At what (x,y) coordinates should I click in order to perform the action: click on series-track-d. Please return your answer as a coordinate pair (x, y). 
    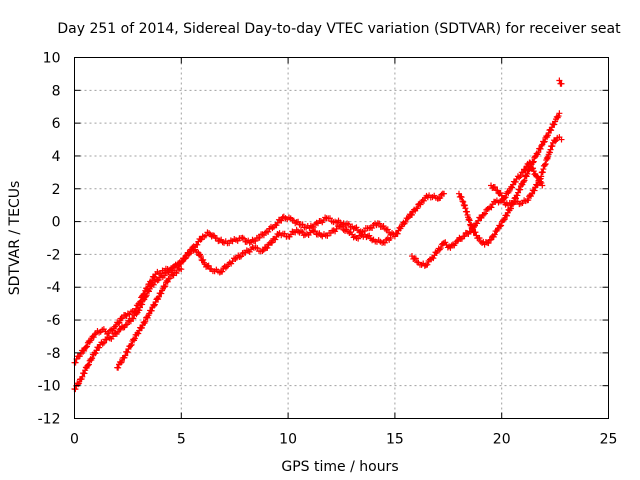
    Looking at the image, I should click on (486, 201).